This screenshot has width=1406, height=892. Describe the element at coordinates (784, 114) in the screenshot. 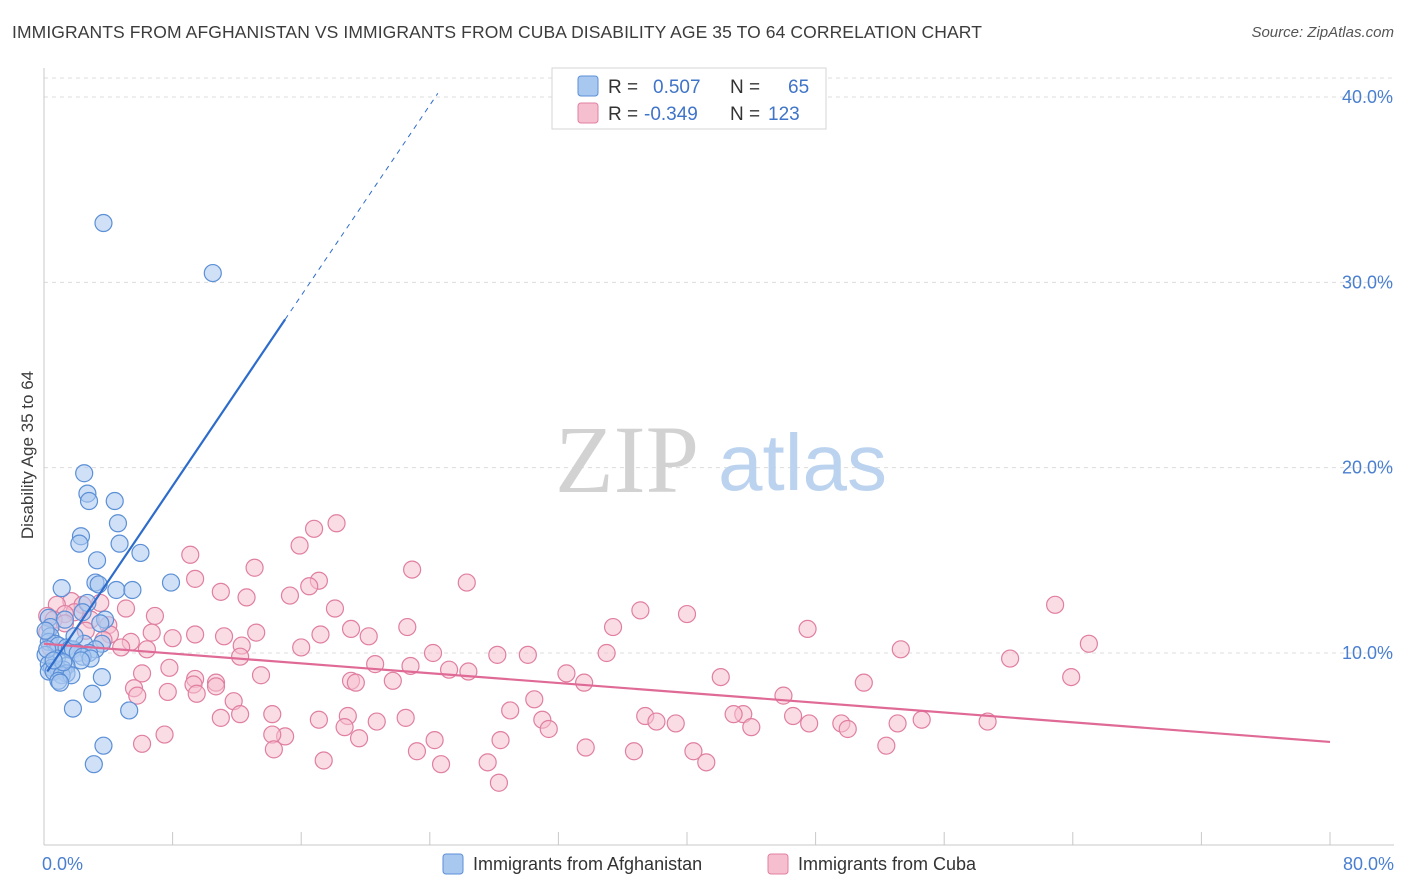

I see `legend-n-value-cuba: 123` at that location.